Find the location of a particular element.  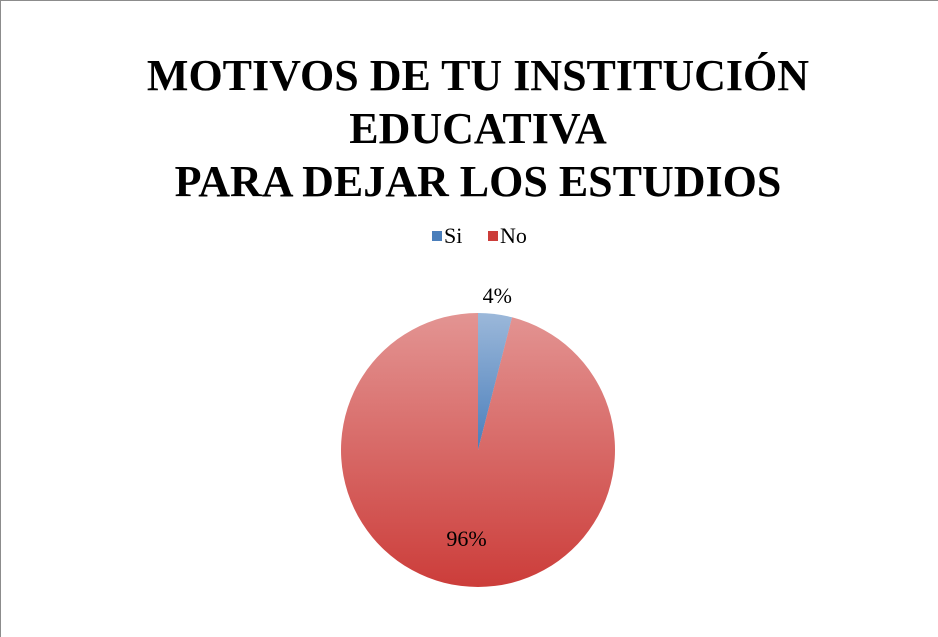

legend-label: No is located at coordinates (513, 235).